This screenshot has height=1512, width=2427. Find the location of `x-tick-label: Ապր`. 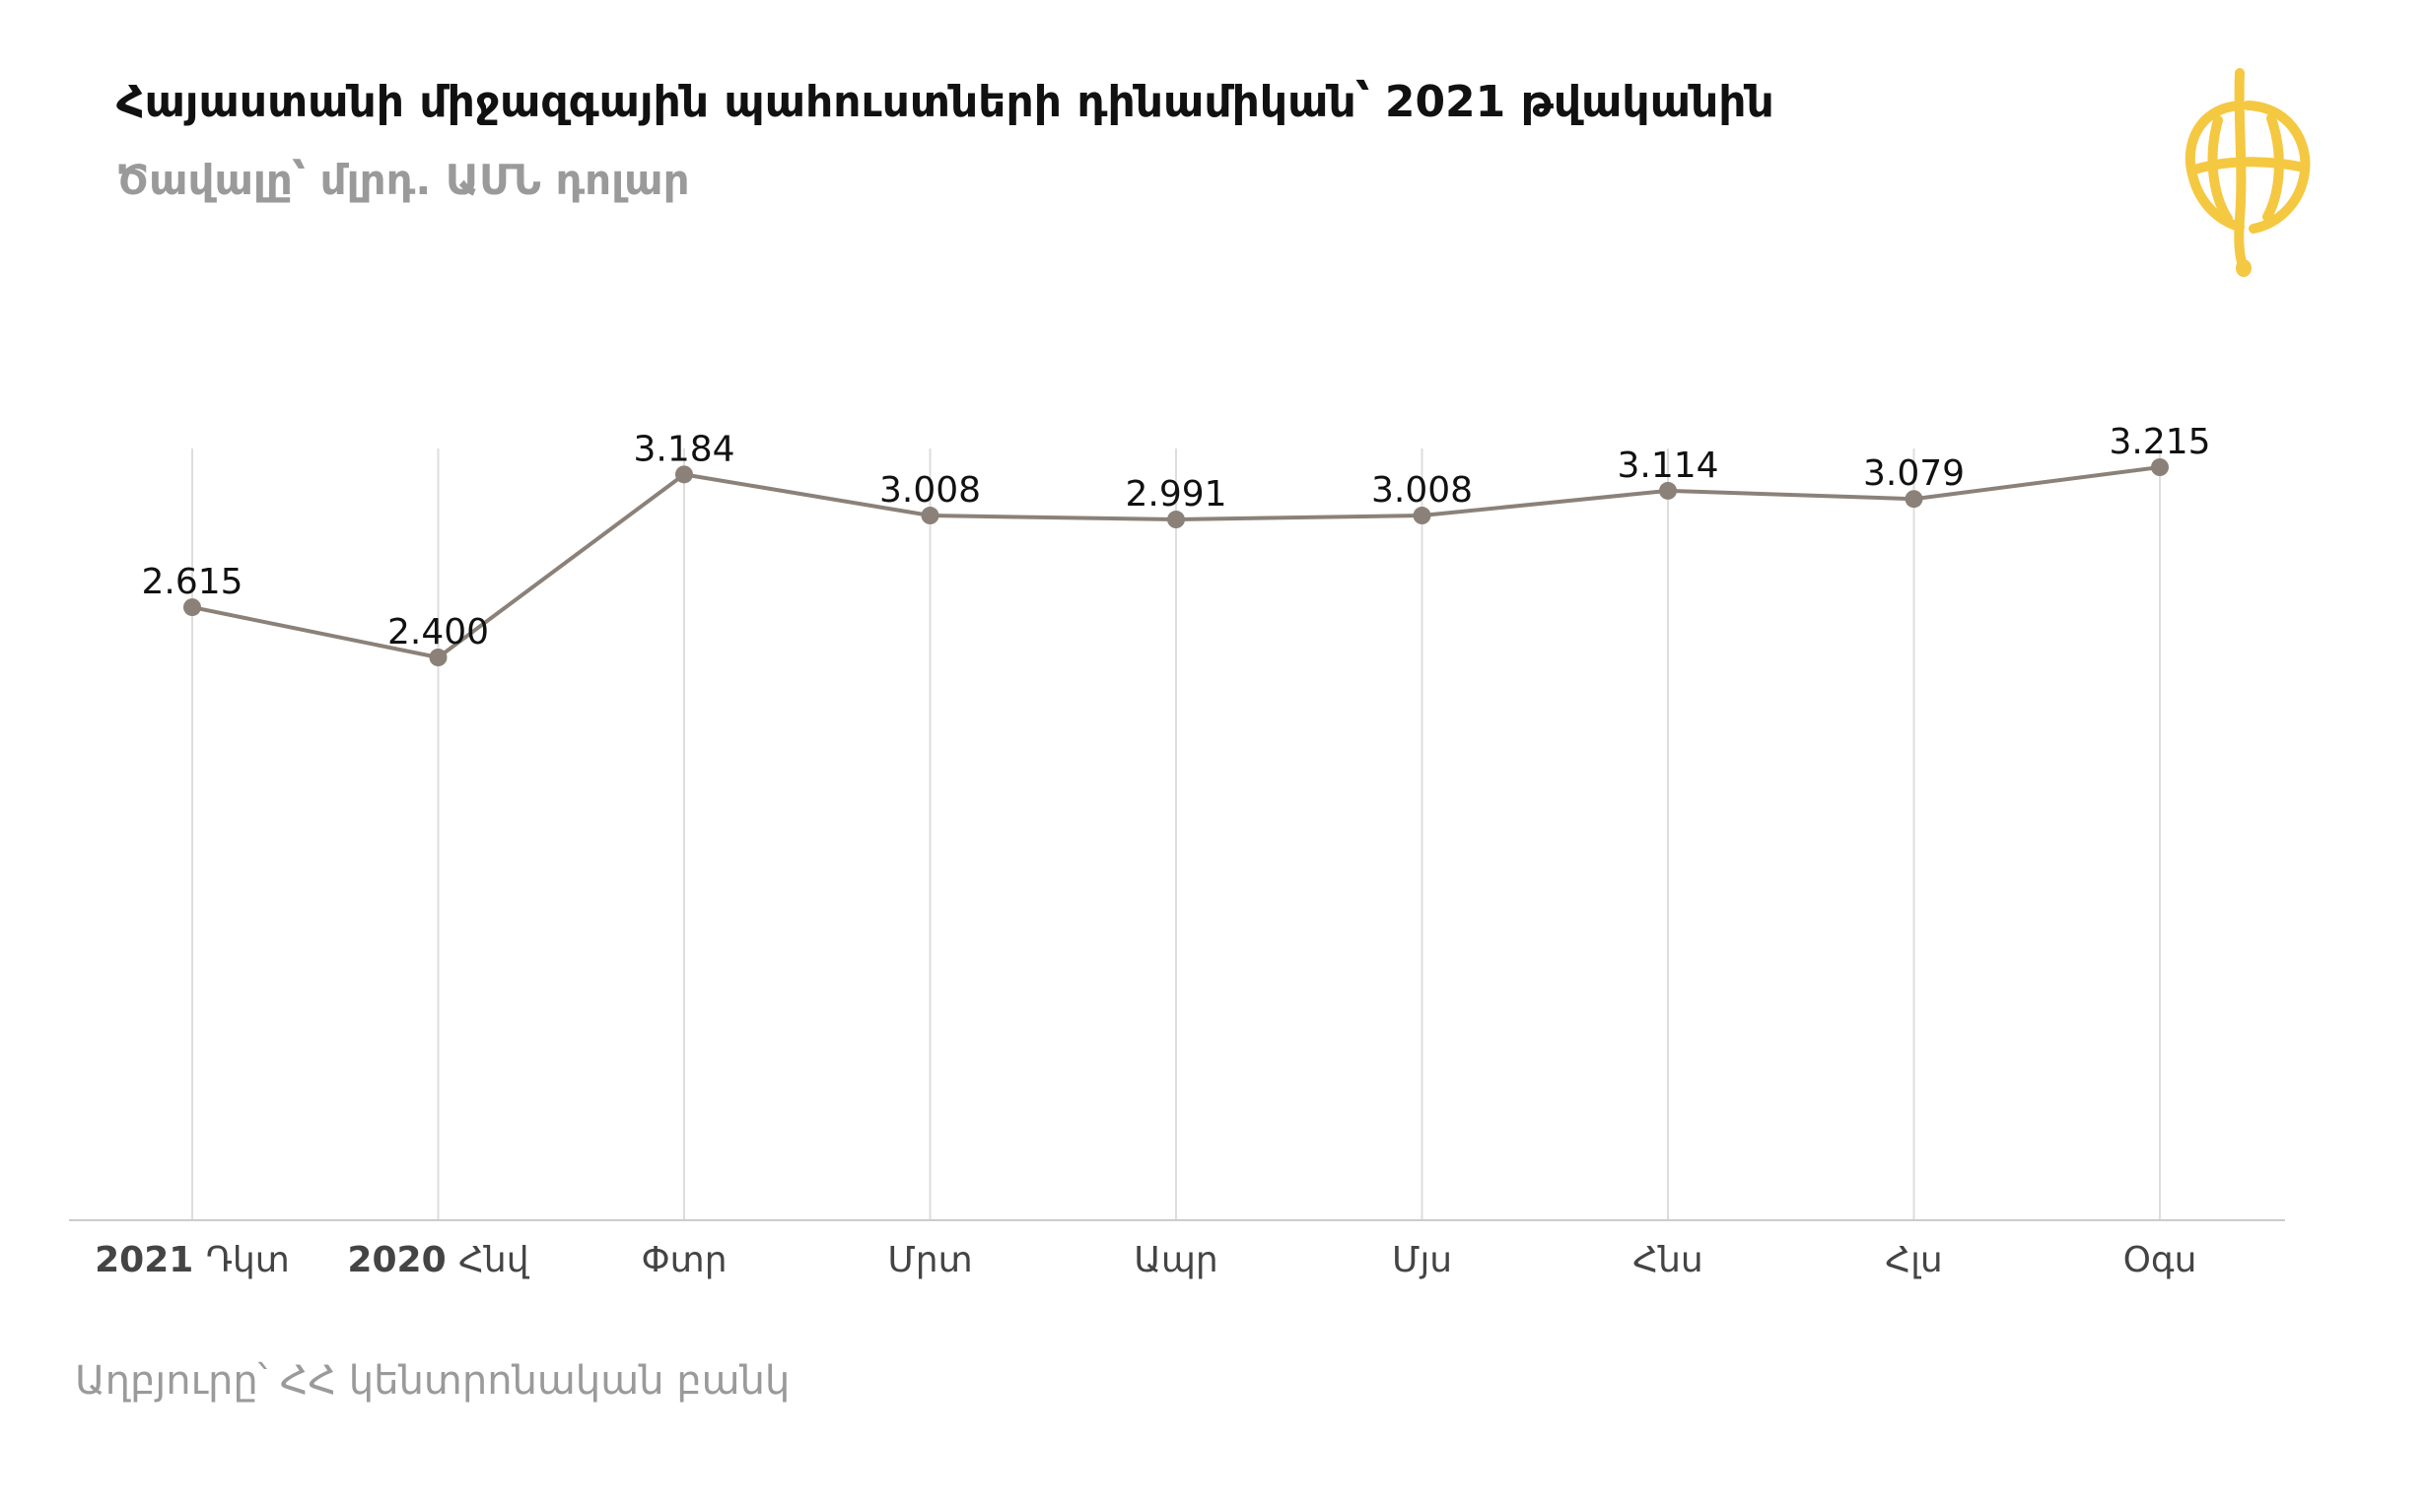

x-tick-label: Ապր is located at coordinates (1175, 1260).